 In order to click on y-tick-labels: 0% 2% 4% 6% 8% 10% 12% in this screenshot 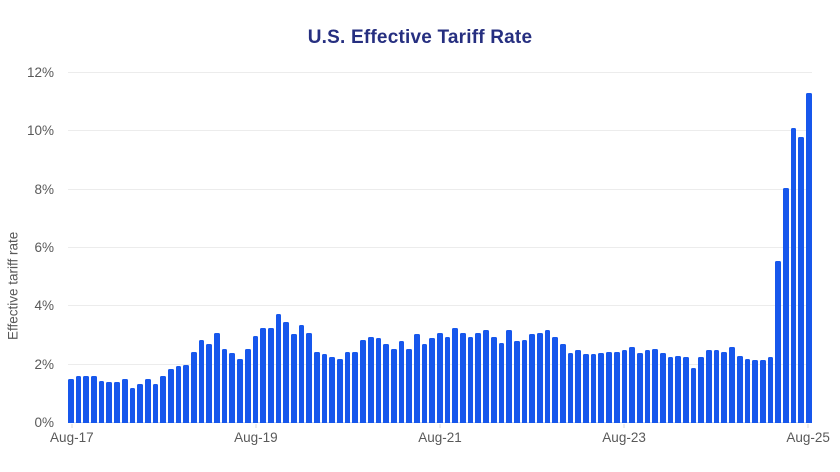, I will do `click(30, 247)`.